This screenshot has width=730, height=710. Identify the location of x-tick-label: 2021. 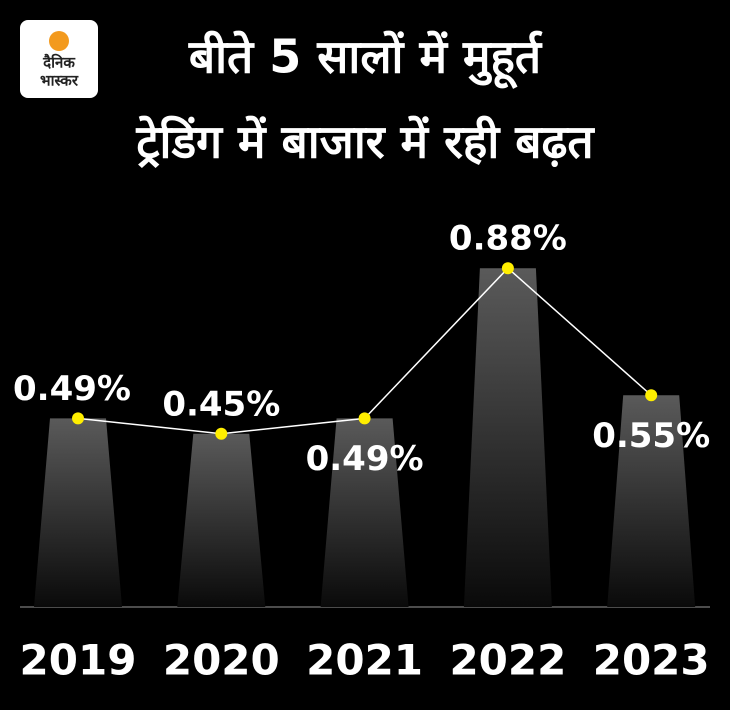
(364, 660).